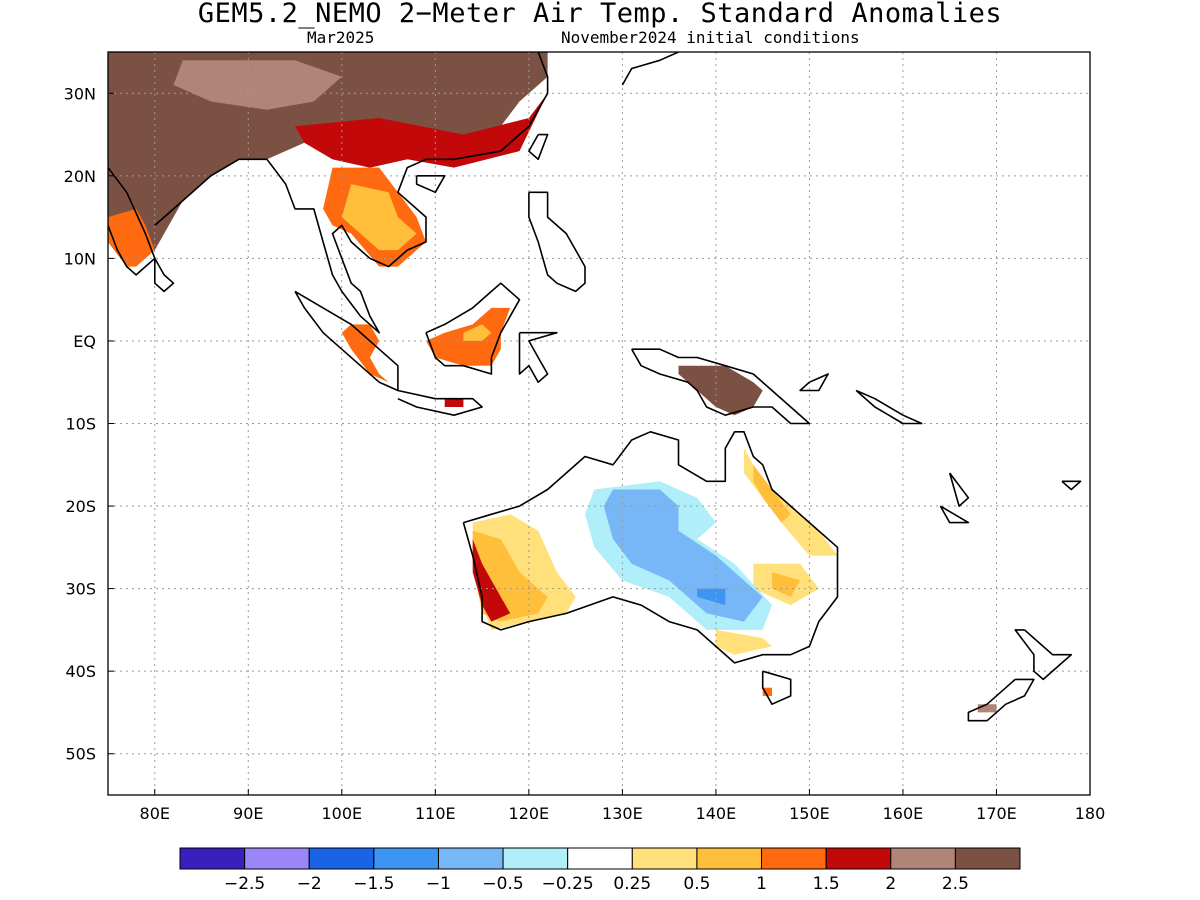 The height and width of the screenshot is (900, 1200). I want to click on x-tick-label: 130E, so click(622, 813).